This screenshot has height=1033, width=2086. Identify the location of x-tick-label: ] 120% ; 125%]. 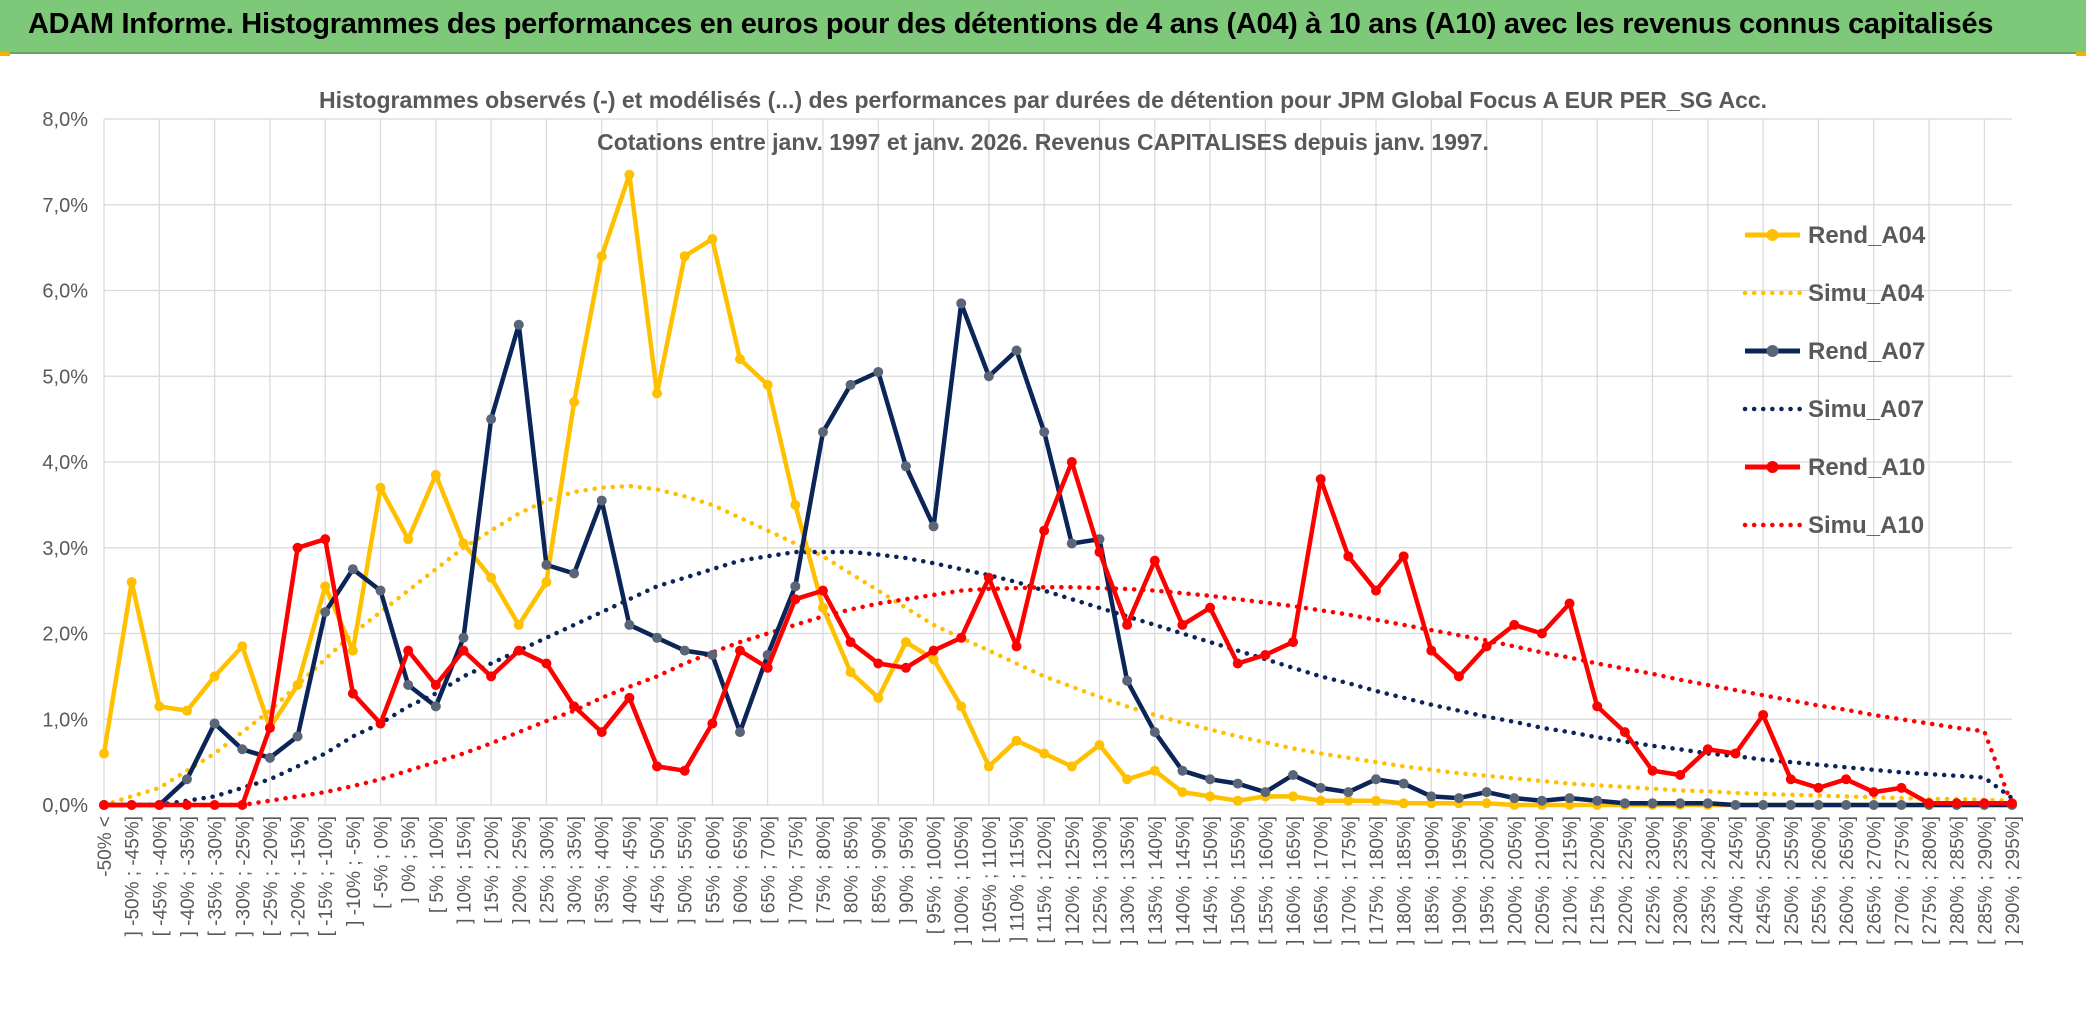
(1073, 880).